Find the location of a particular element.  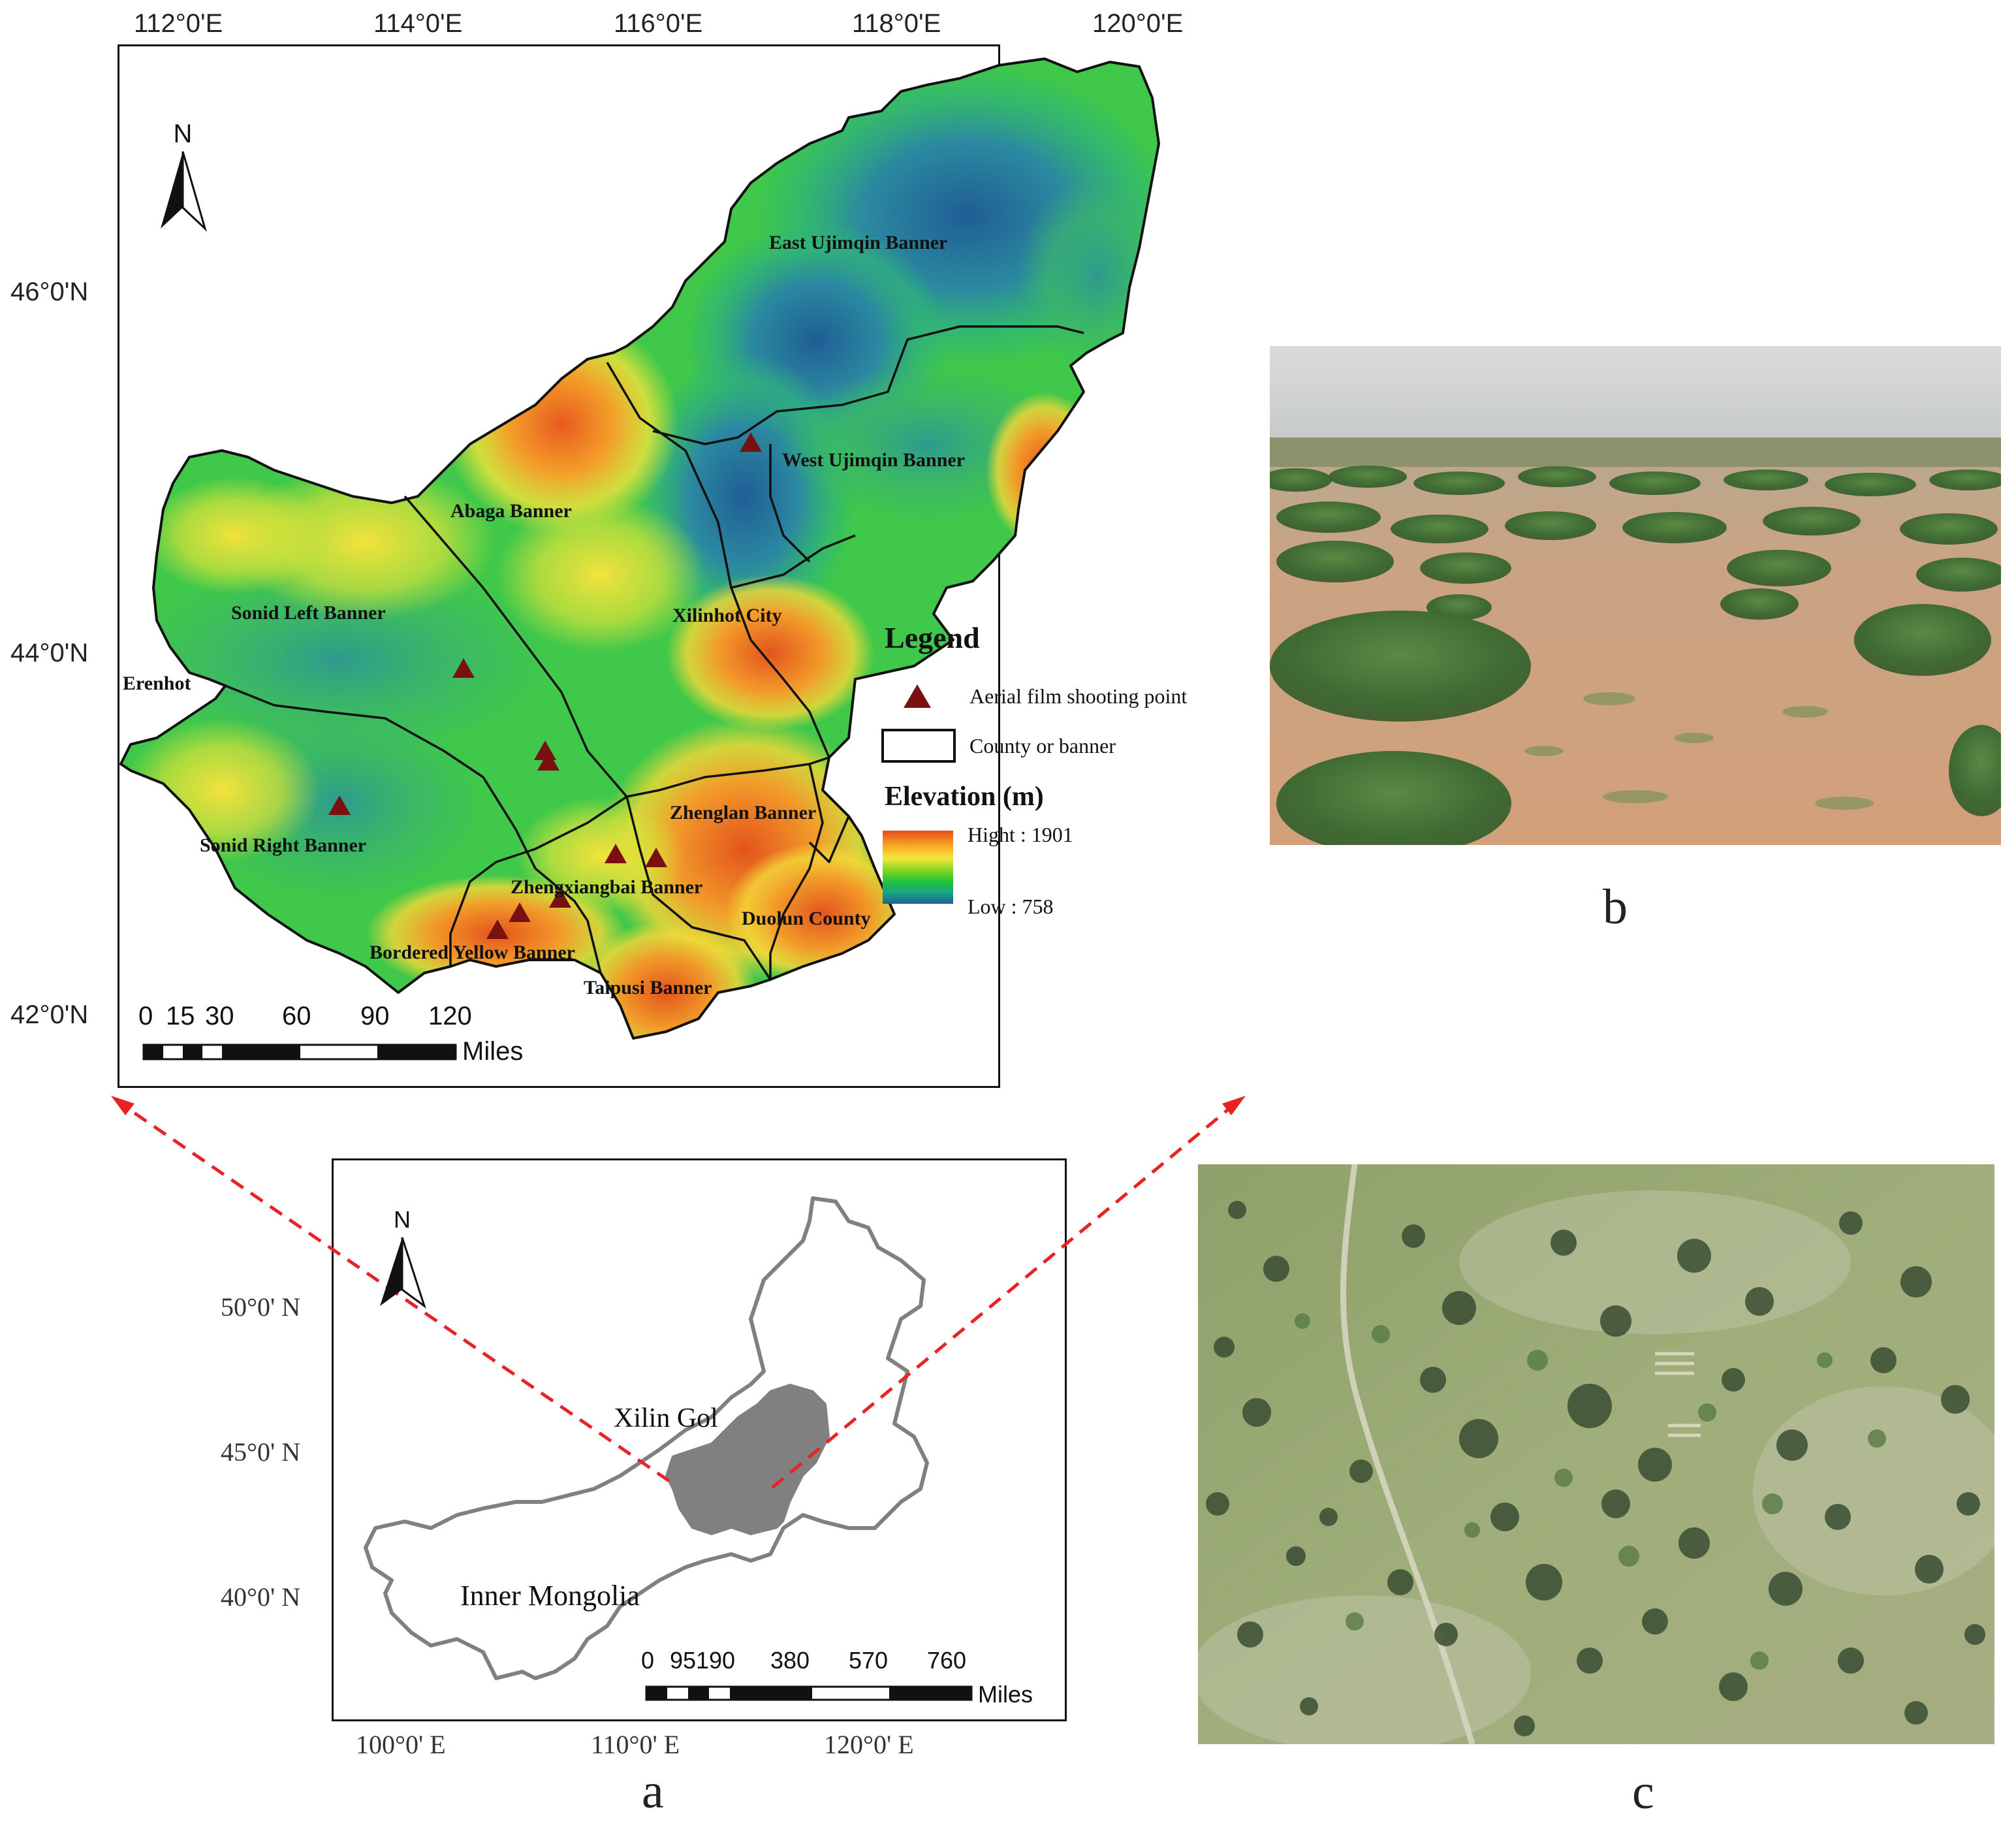

locator-scale-tick-570: 570 is located at coordinates (869, 1661).